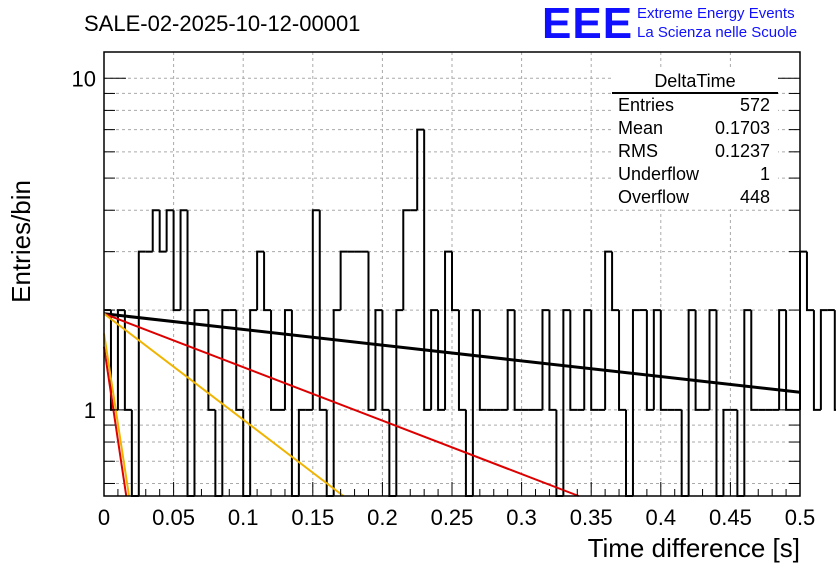 The height and width of the screenshot is (572, 836). I want to click on logo-line-1: Extreme Energy Events, so click(716, 13).